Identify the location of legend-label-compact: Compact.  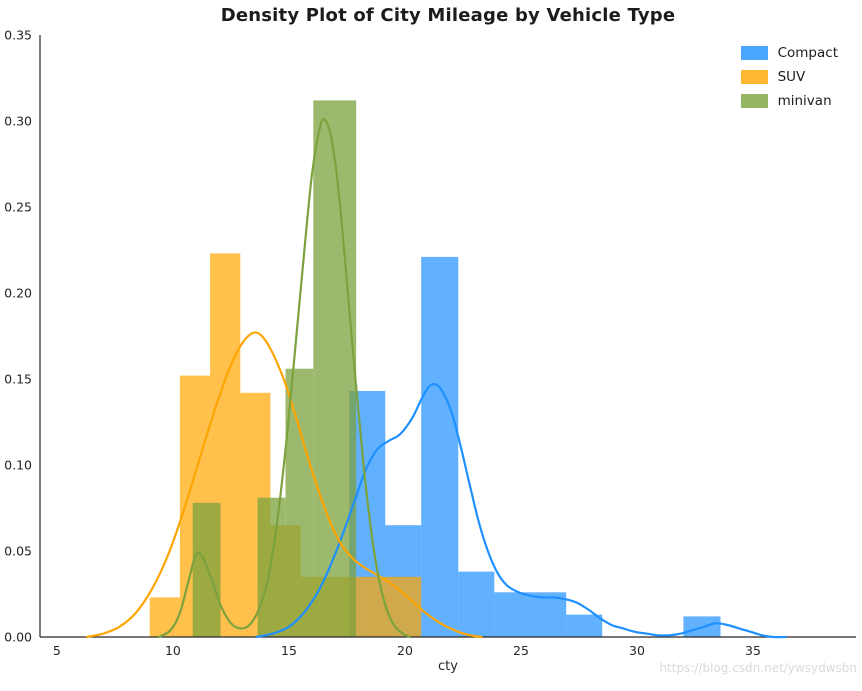
(807, 53).